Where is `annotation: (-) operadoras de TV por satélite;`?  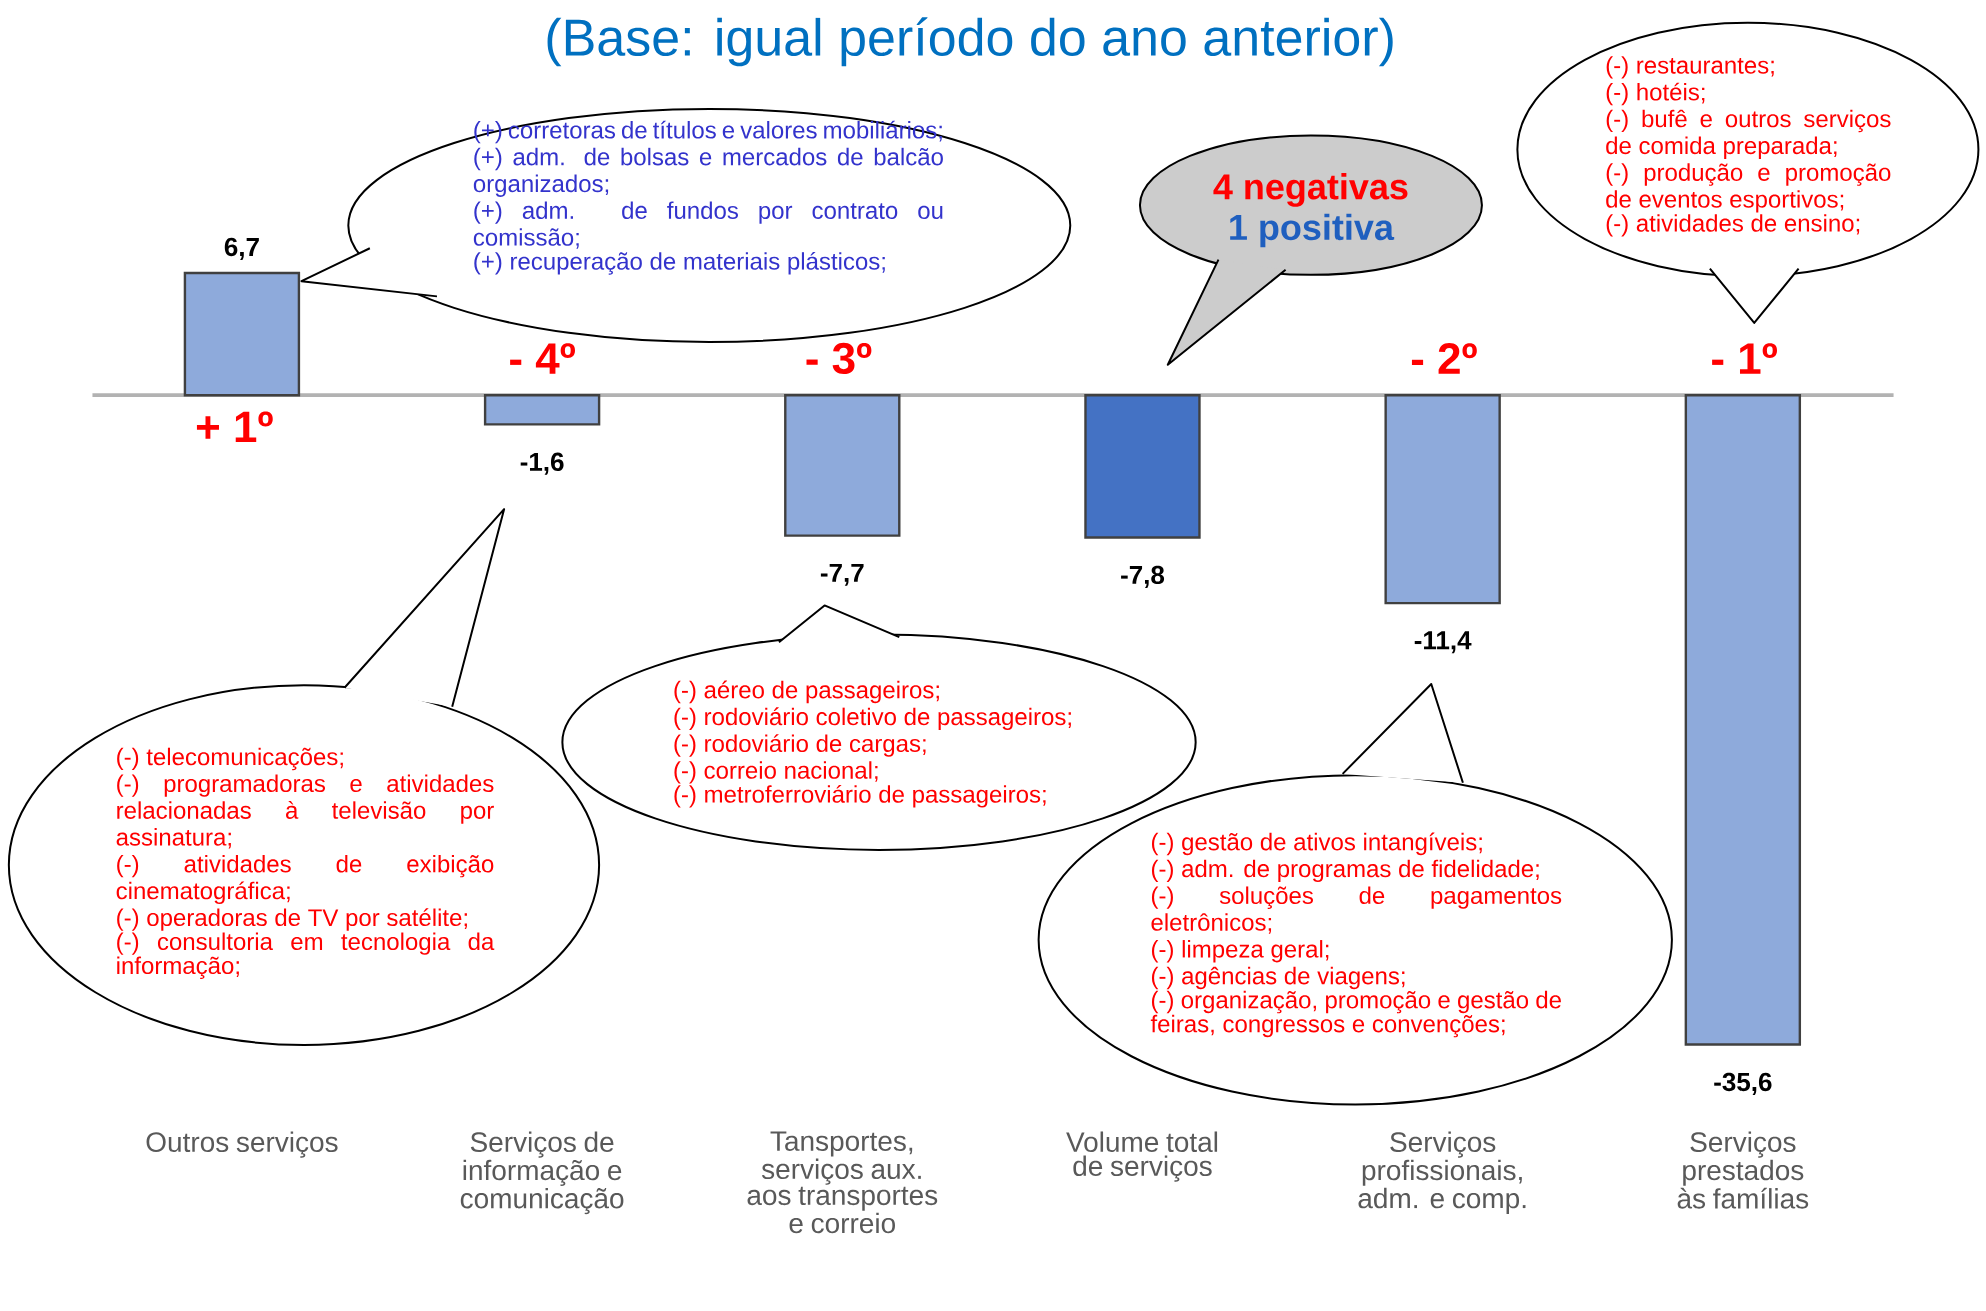 annotation: (-) operadoras de TV por satélite; is located at coordinates (292, 919).